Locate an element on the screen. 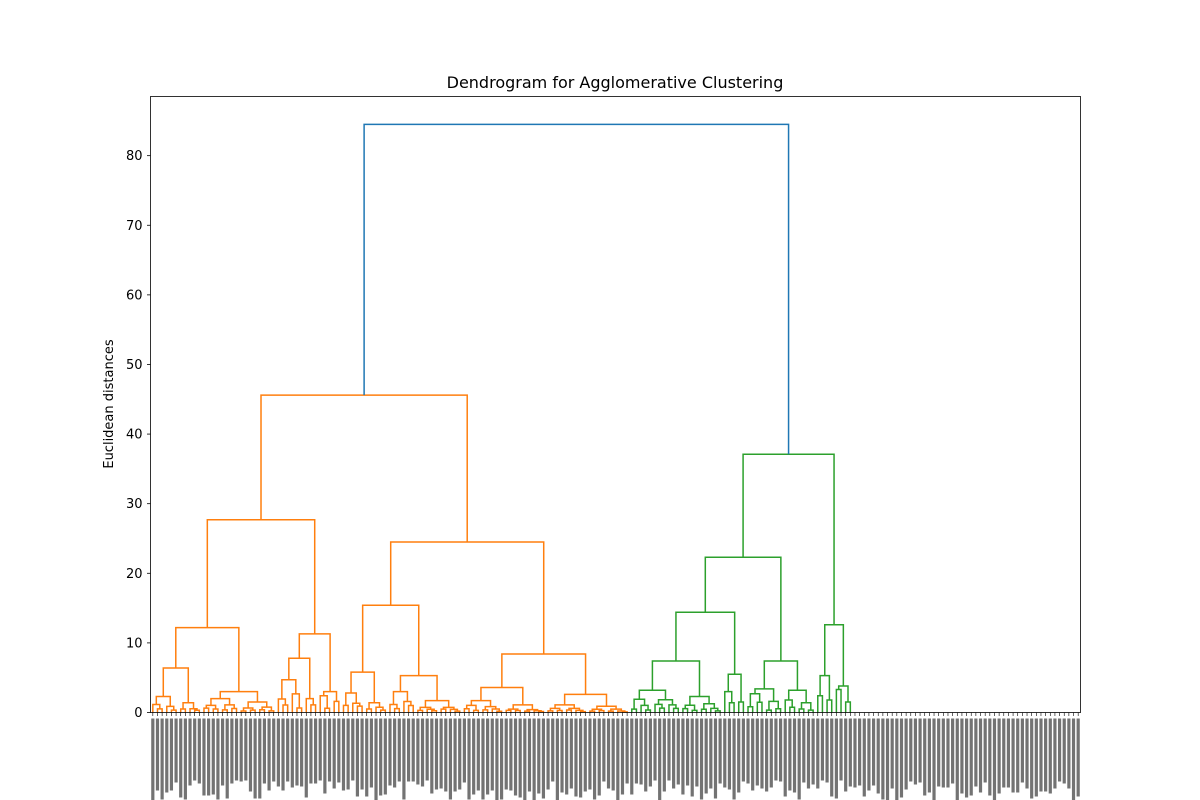 Image resolution: width=1200 pixels, height=800 pixels. chart-title: Dendrogram for Agglomerative Clustering is located at coordinates (615, 82).